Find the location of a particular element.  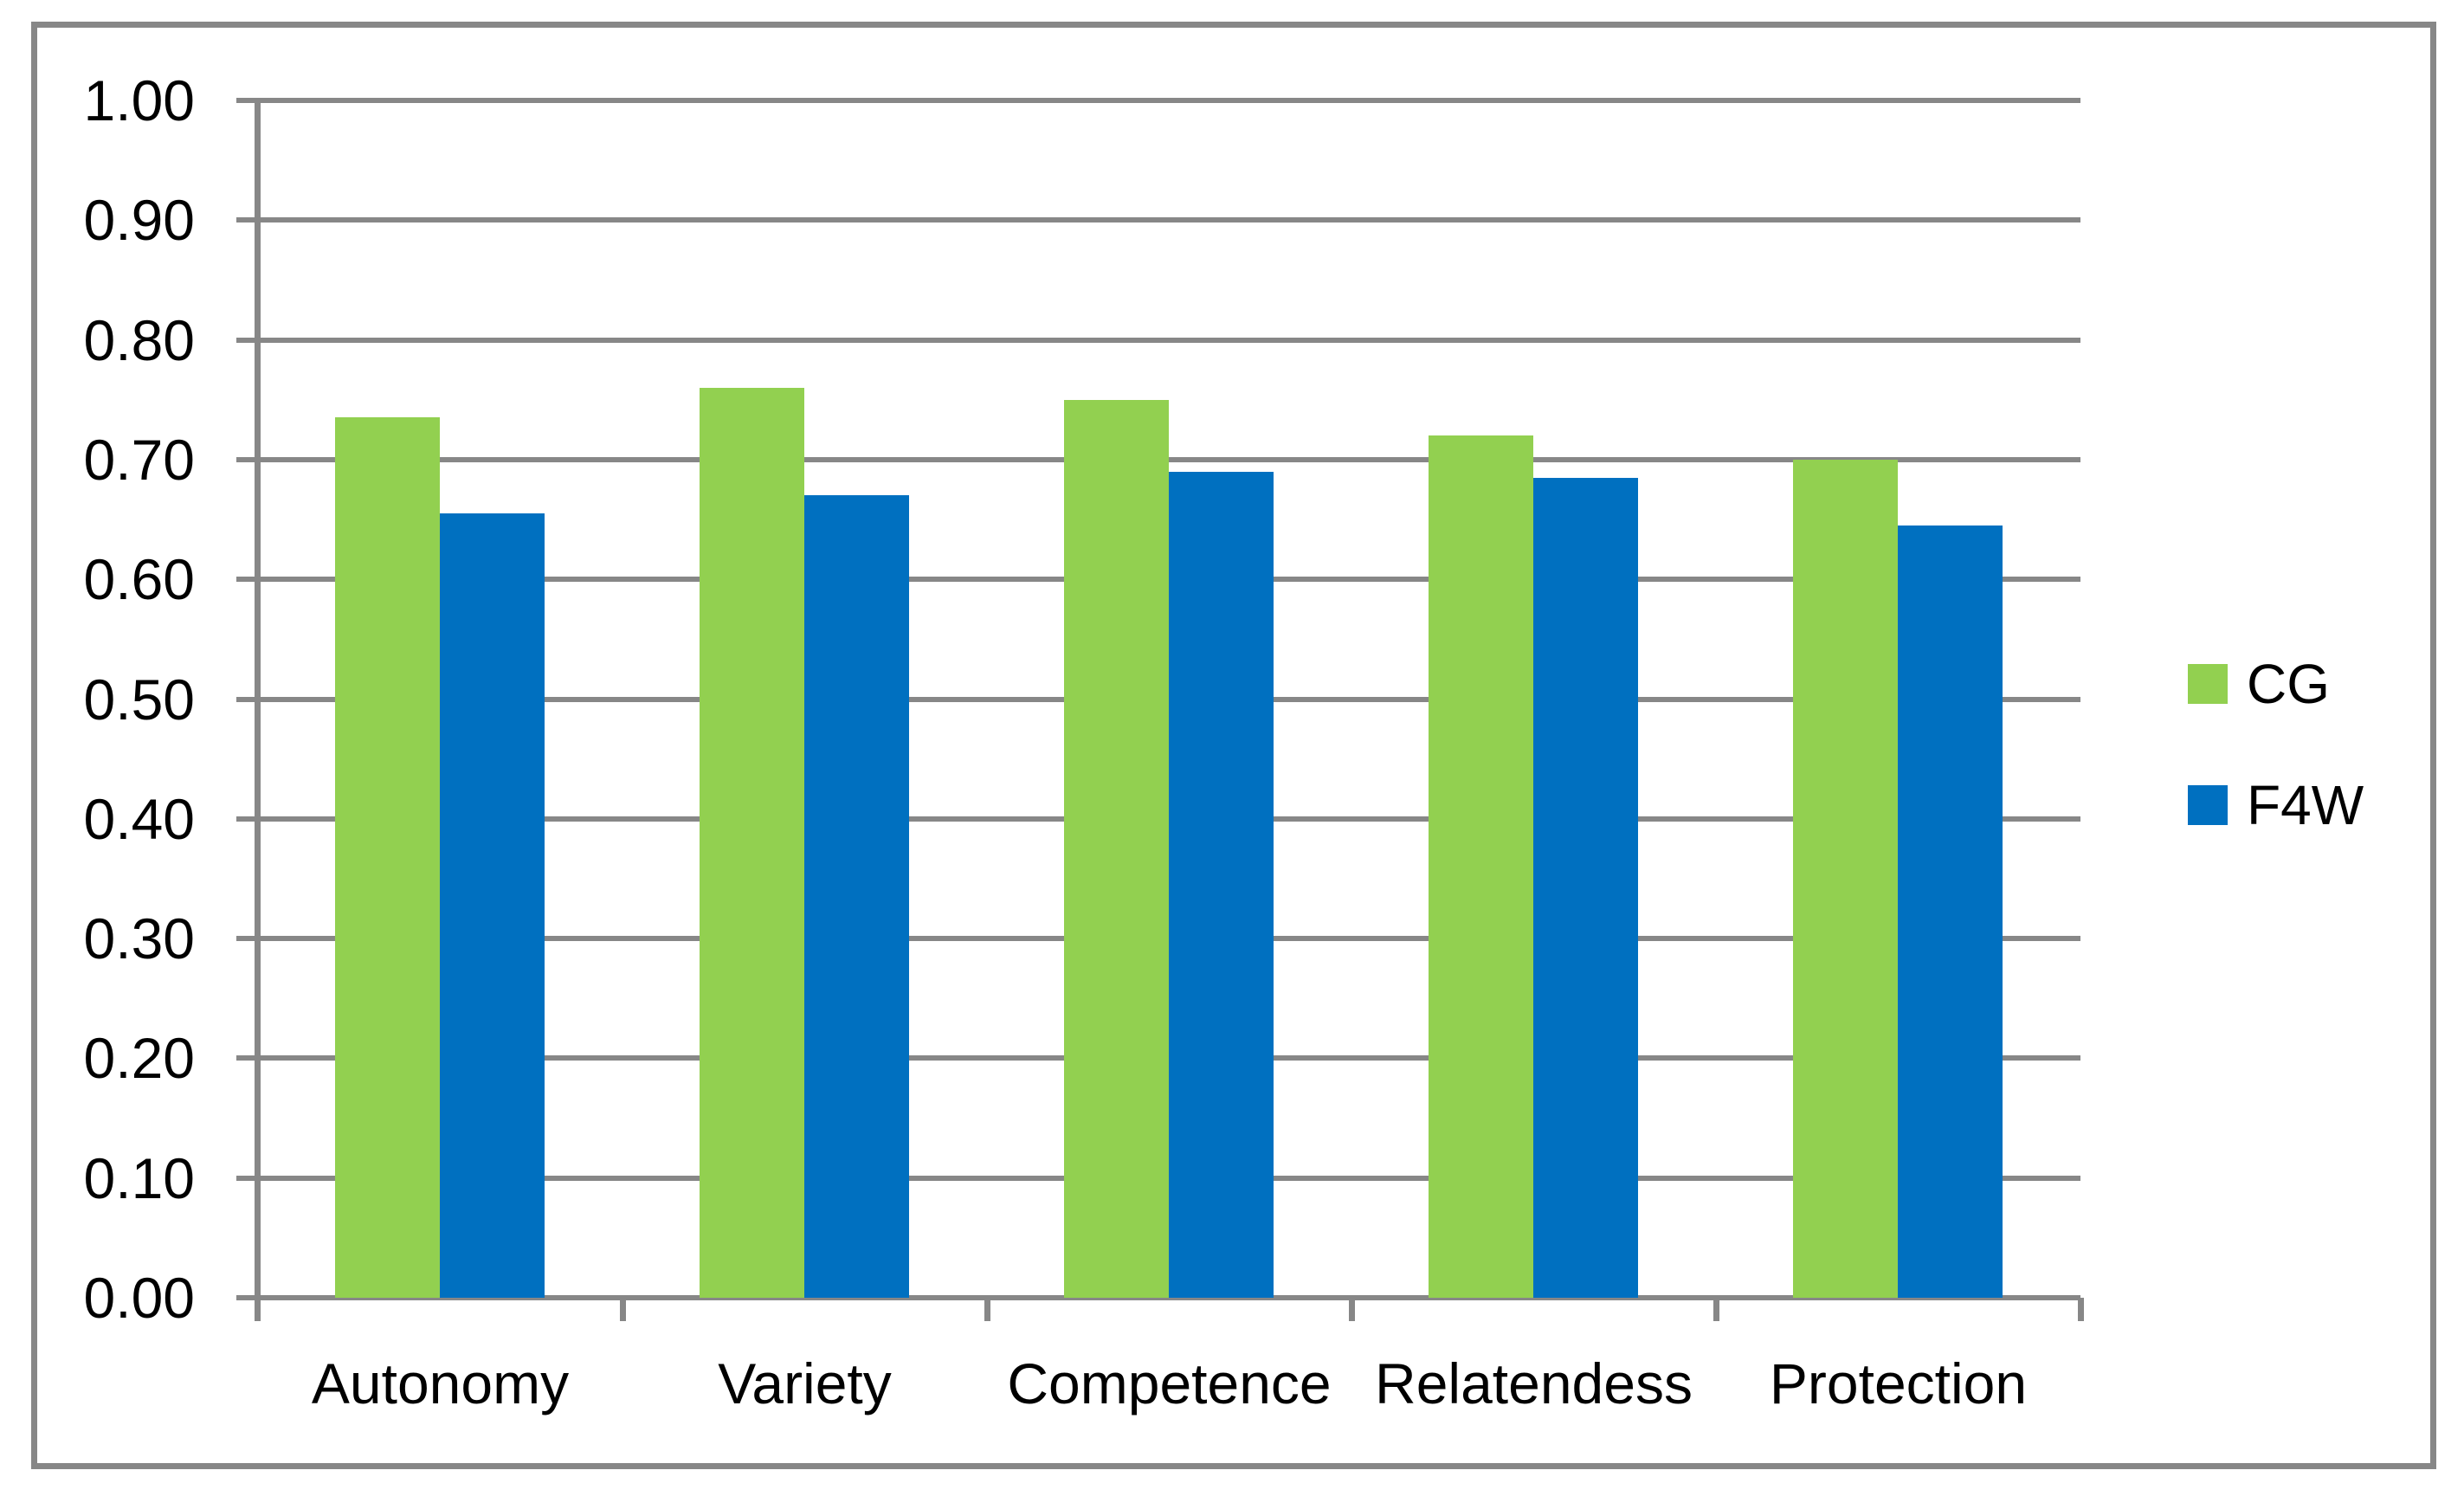

legend-swatch-f4w is located at coordinates (2208, 805).